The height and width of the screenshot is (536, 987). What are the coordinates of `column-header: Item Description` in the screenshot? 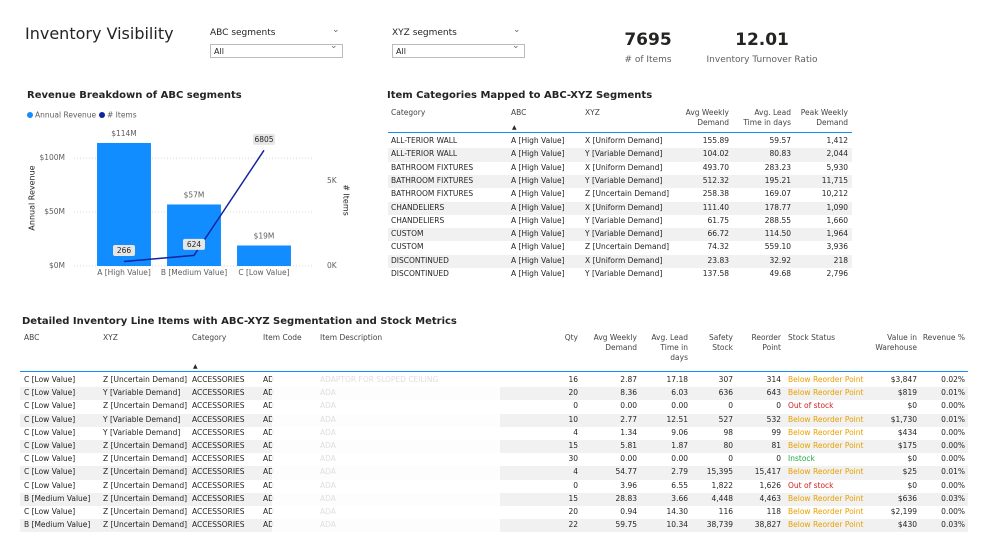 It's located at (351, 337).